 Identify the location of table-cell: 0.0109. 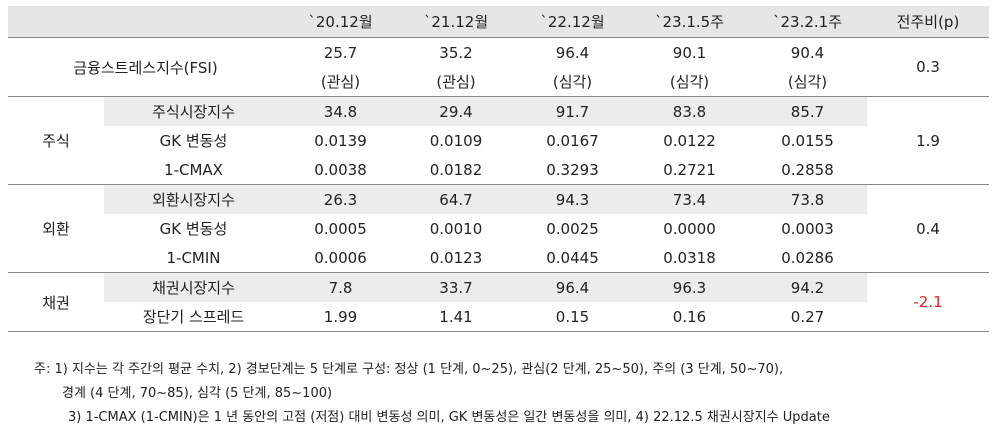
(456, 140).